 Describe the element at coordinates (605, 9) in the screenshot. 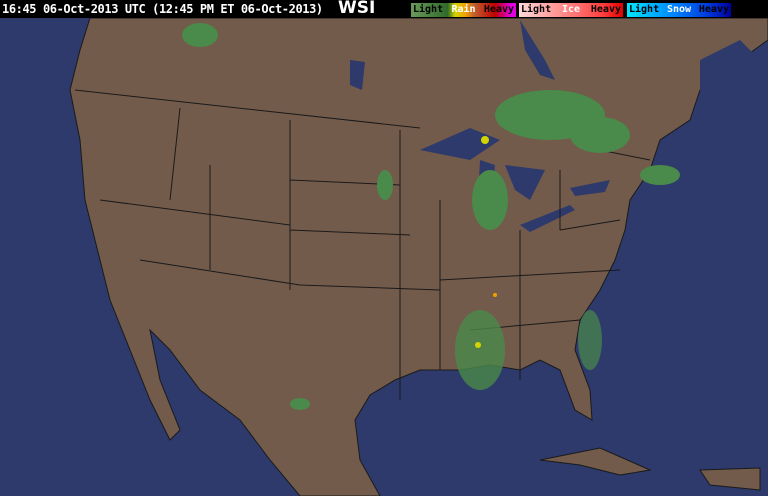

I see `legend-ice-heavy: Heavy` at that location.